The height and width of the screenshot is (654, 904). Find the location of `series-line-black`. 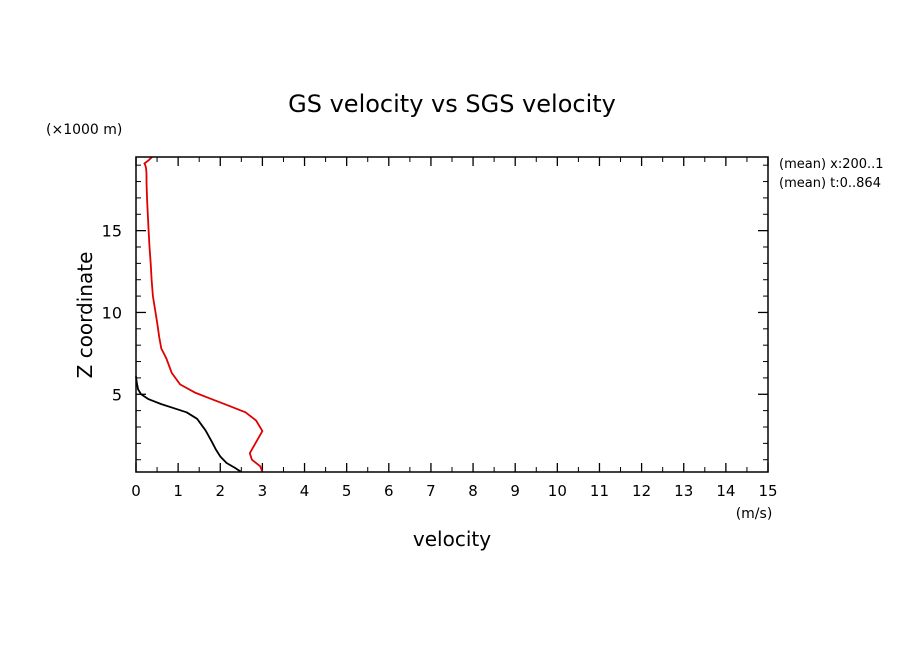

series-line-black is located at coordinates (188, 424).